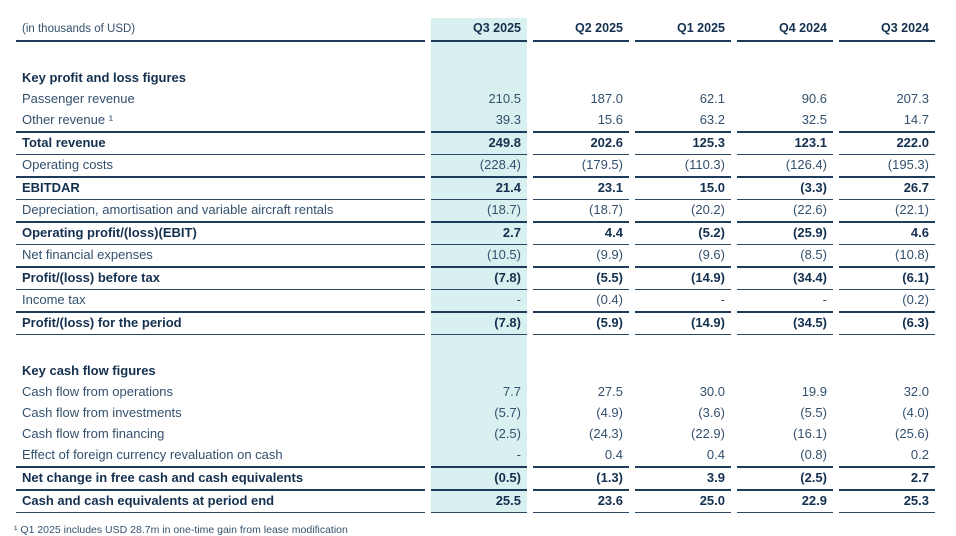 The height and width of the screenshot is (536, 956). Describe the element at coordinates (785, 278) in the screenshot. I see `value-cell: (34.4)` at that location.